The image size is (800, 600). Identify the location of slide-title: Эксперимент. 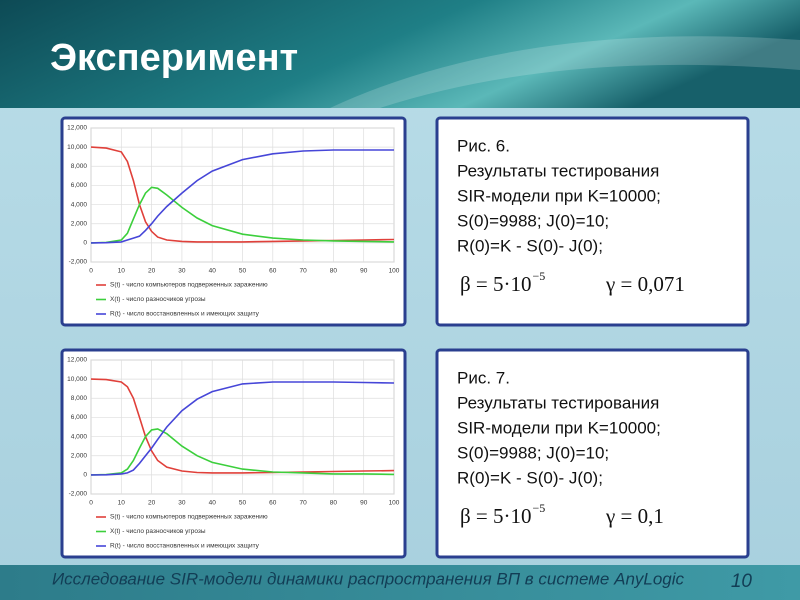
(174, 58).